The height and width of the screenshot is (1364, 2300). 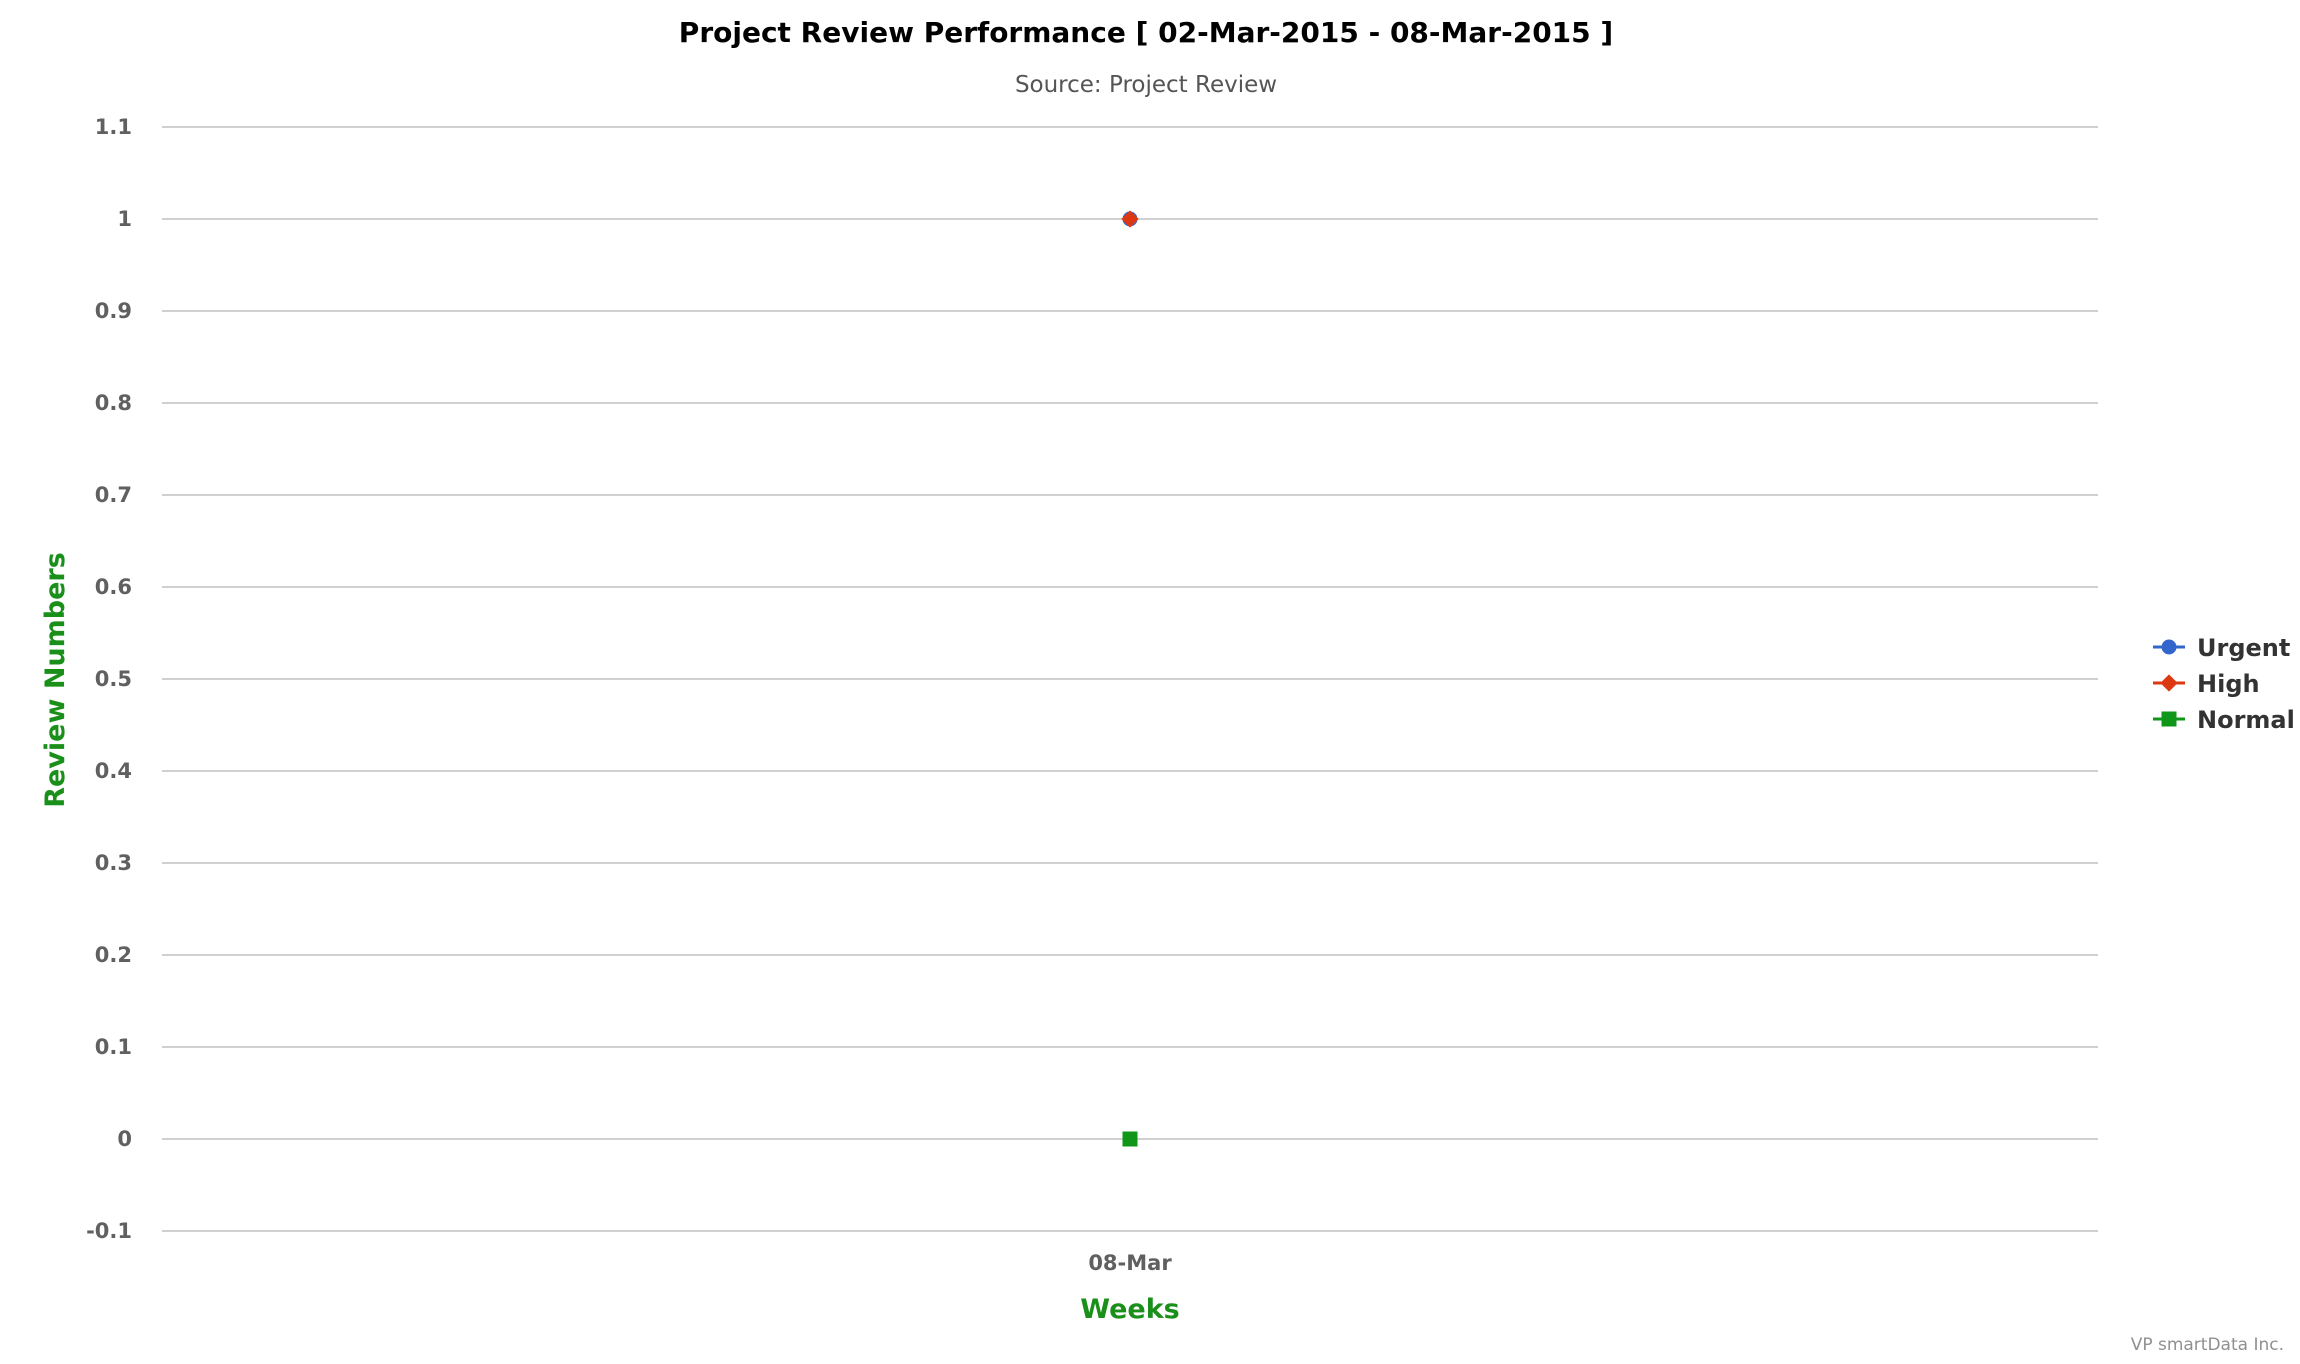 I want to click on credits-text: VP smartData Inc., so click(x=2207, y=1345).